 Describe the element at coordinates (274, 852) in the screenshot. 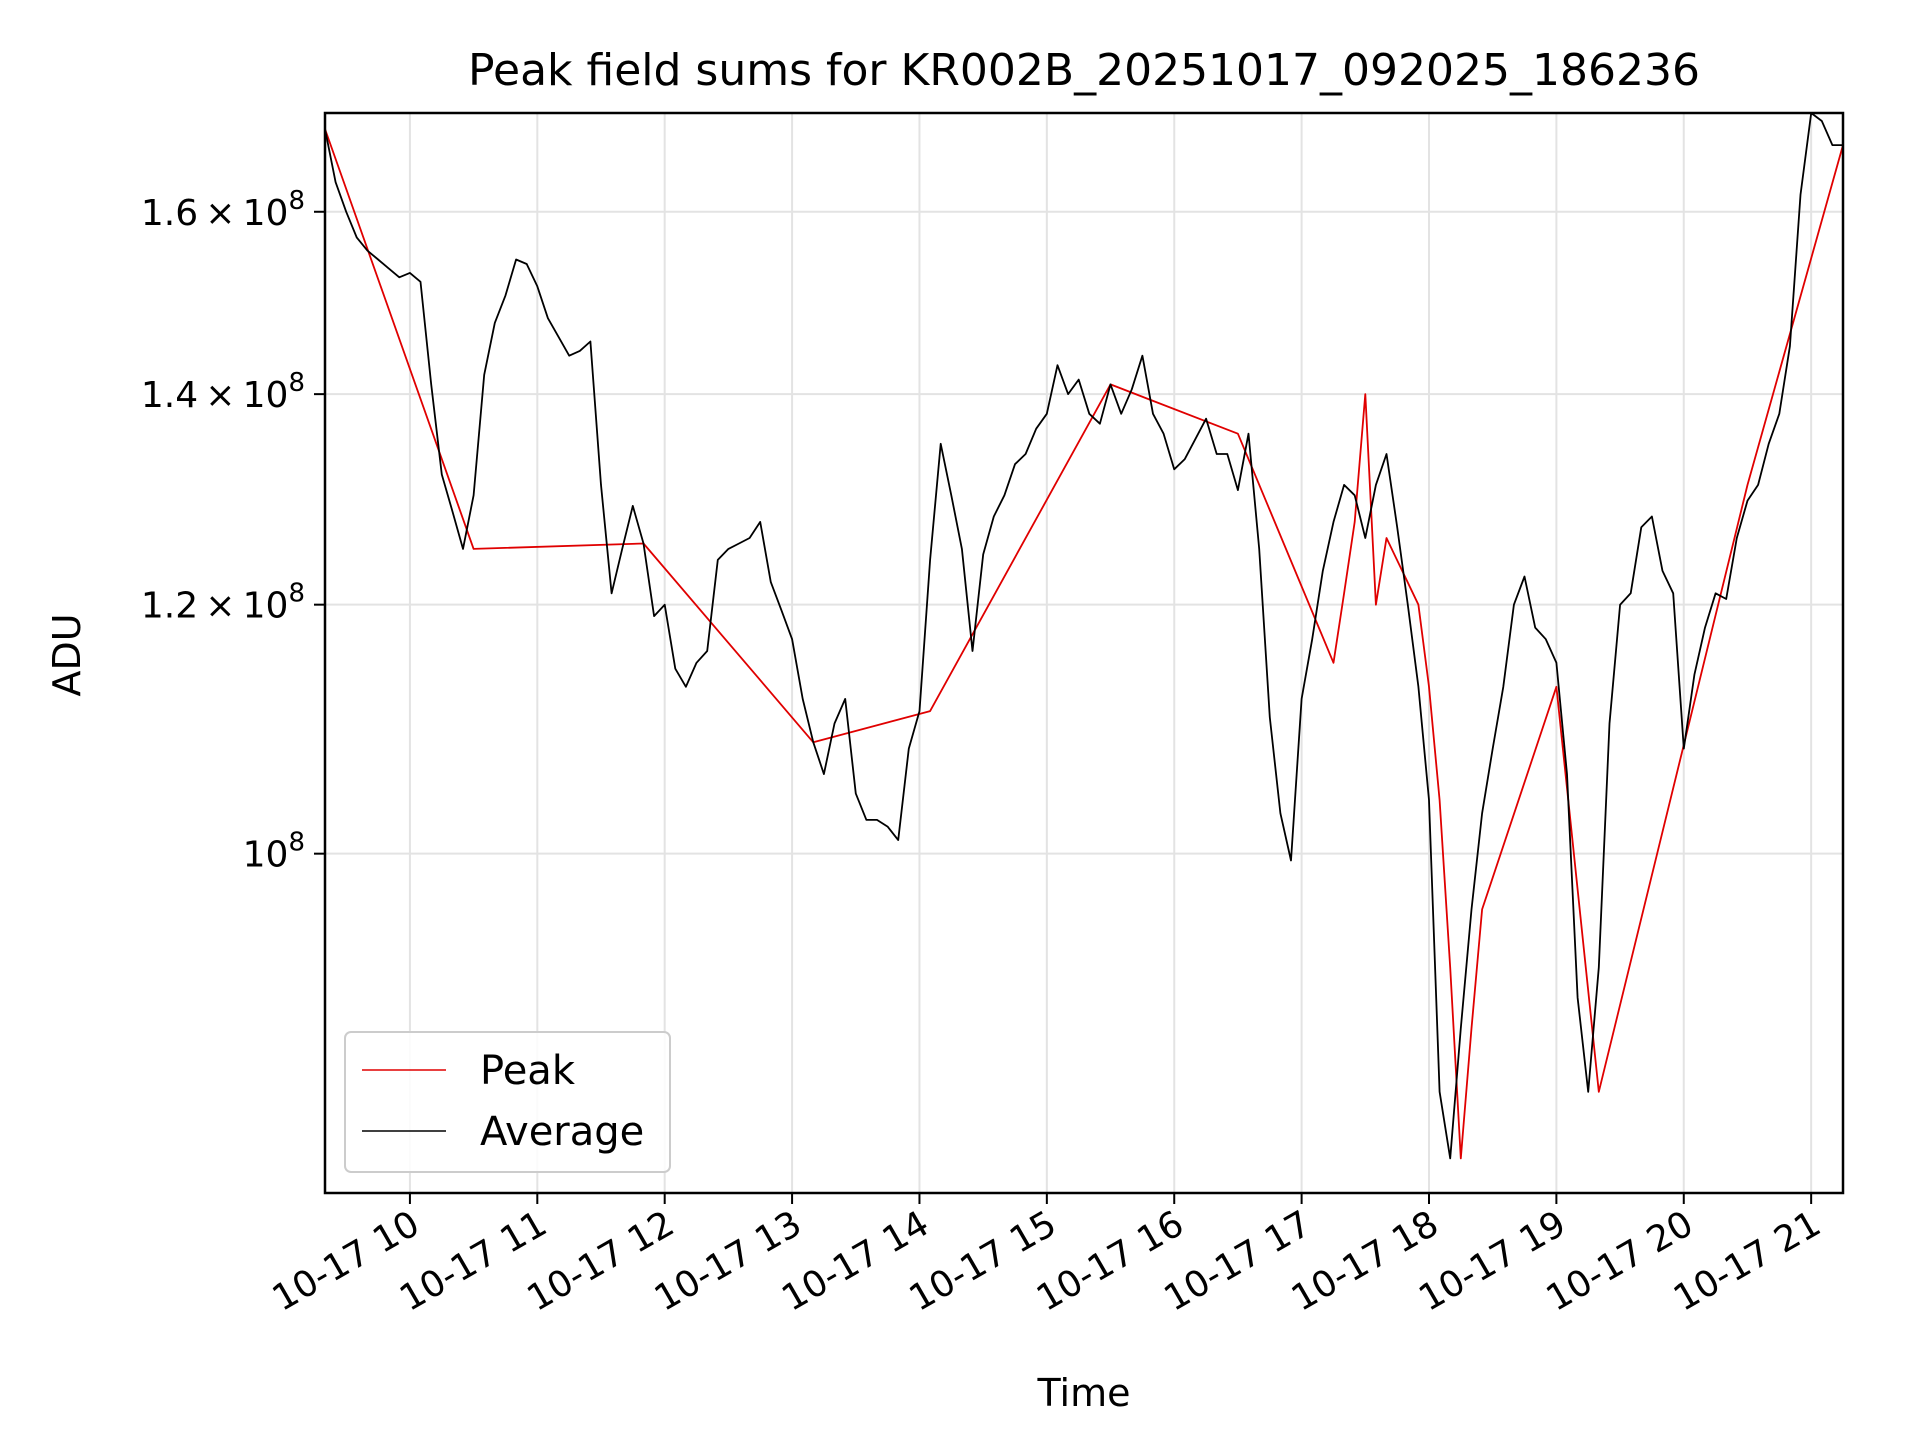

I see `y-tick-label: 108` at that location.